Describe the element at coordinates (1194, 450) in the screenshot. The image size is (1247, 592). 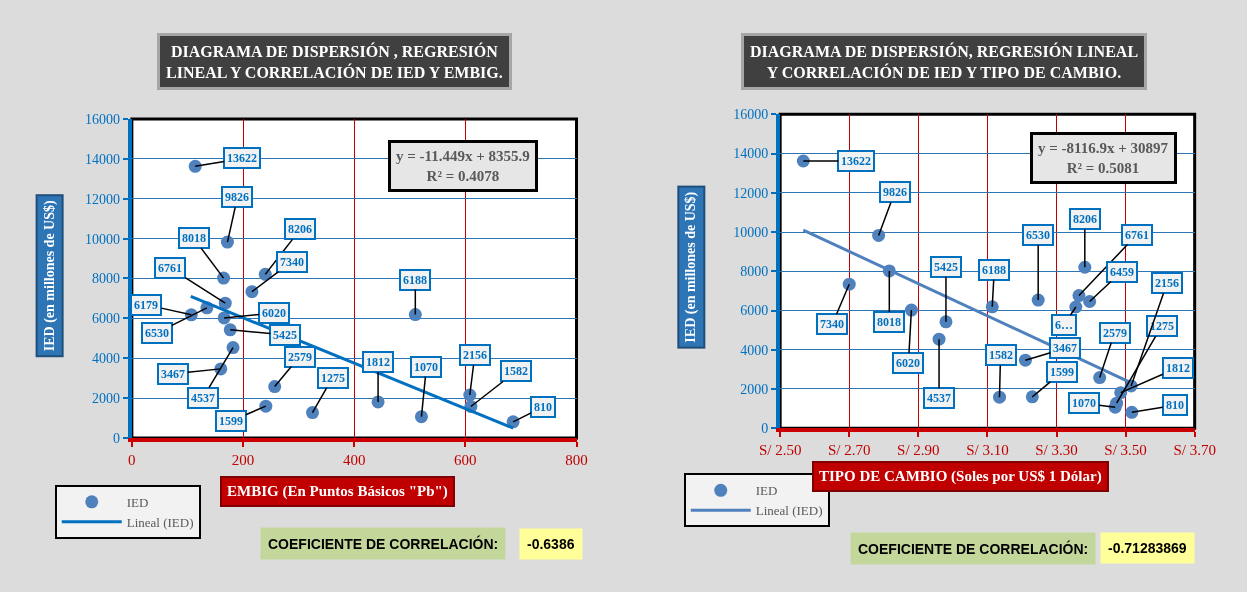
I see `x-tick-label: S/ 3.70` at that location.